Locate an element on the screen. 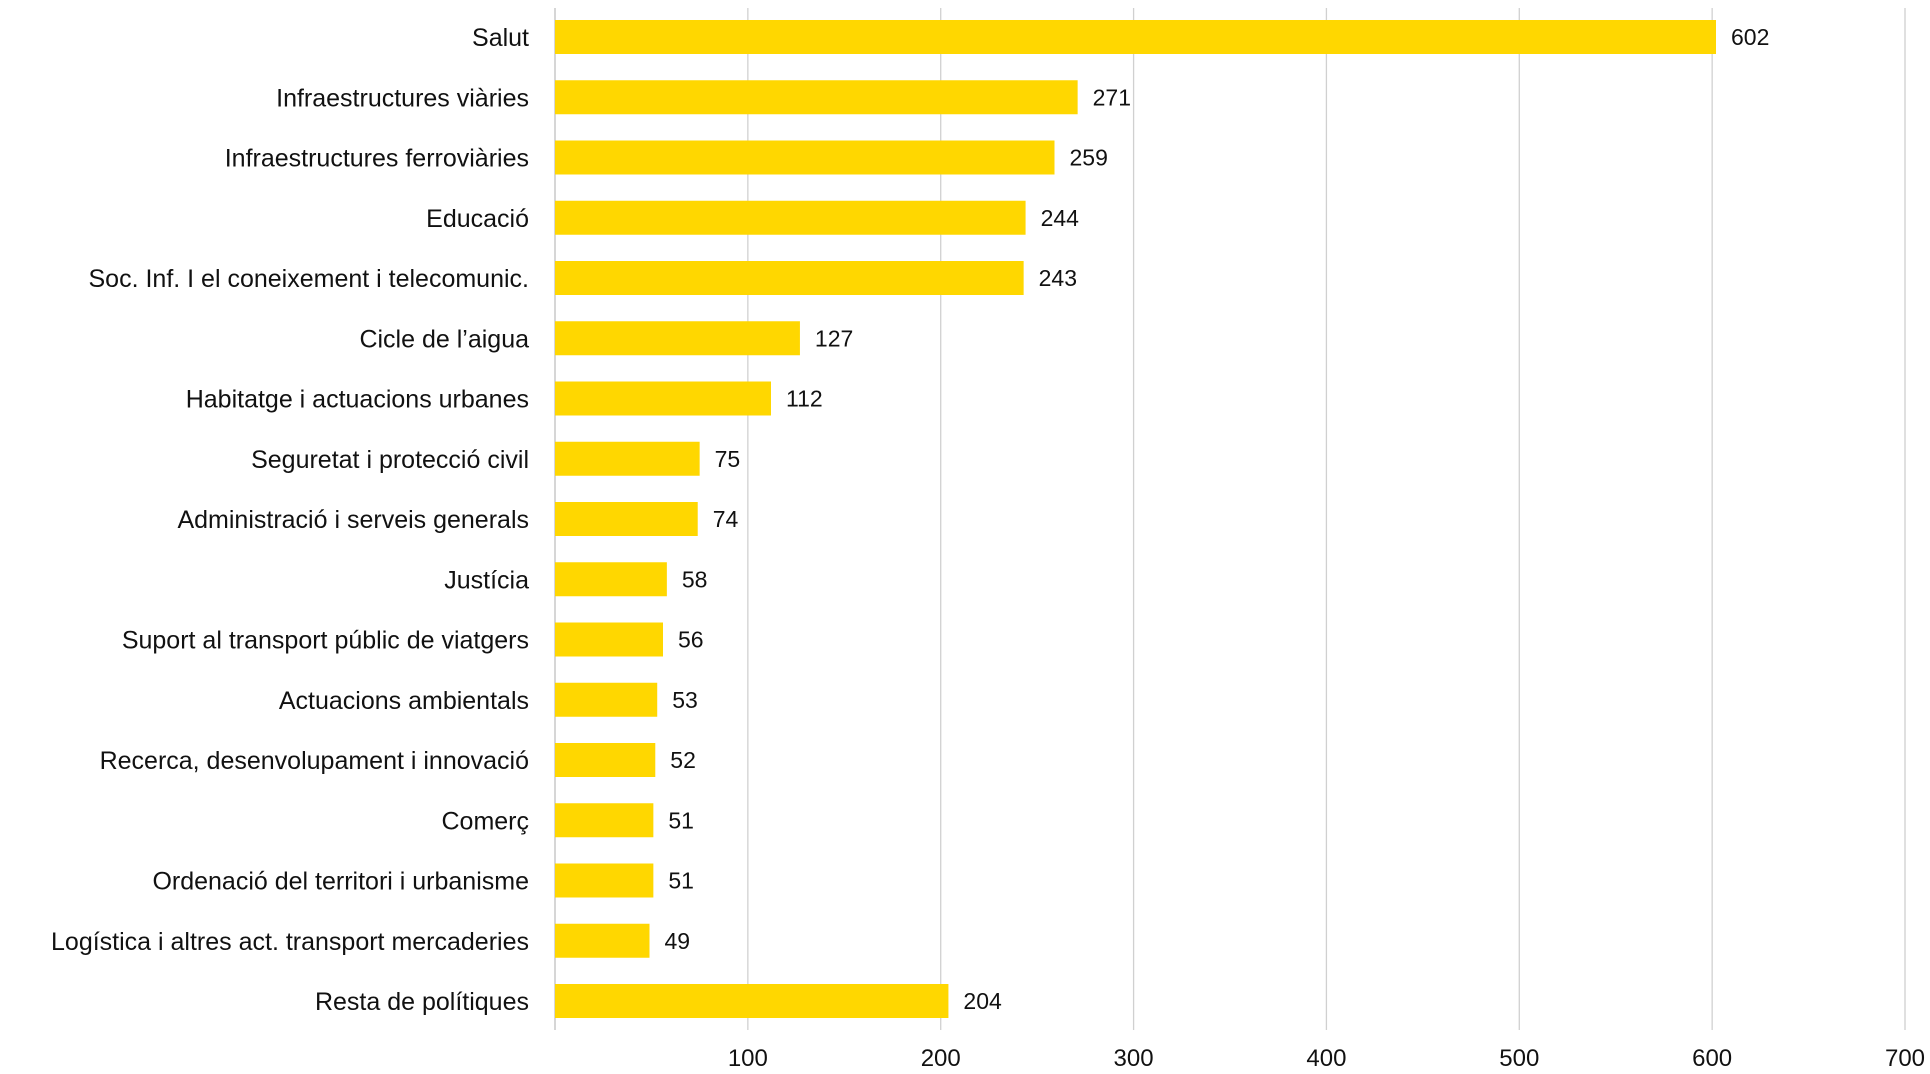 This screenshot has height=1074, width=1930. category-label-14: Ordenació del territori i urbanisme is located at coordinates (340, 882).